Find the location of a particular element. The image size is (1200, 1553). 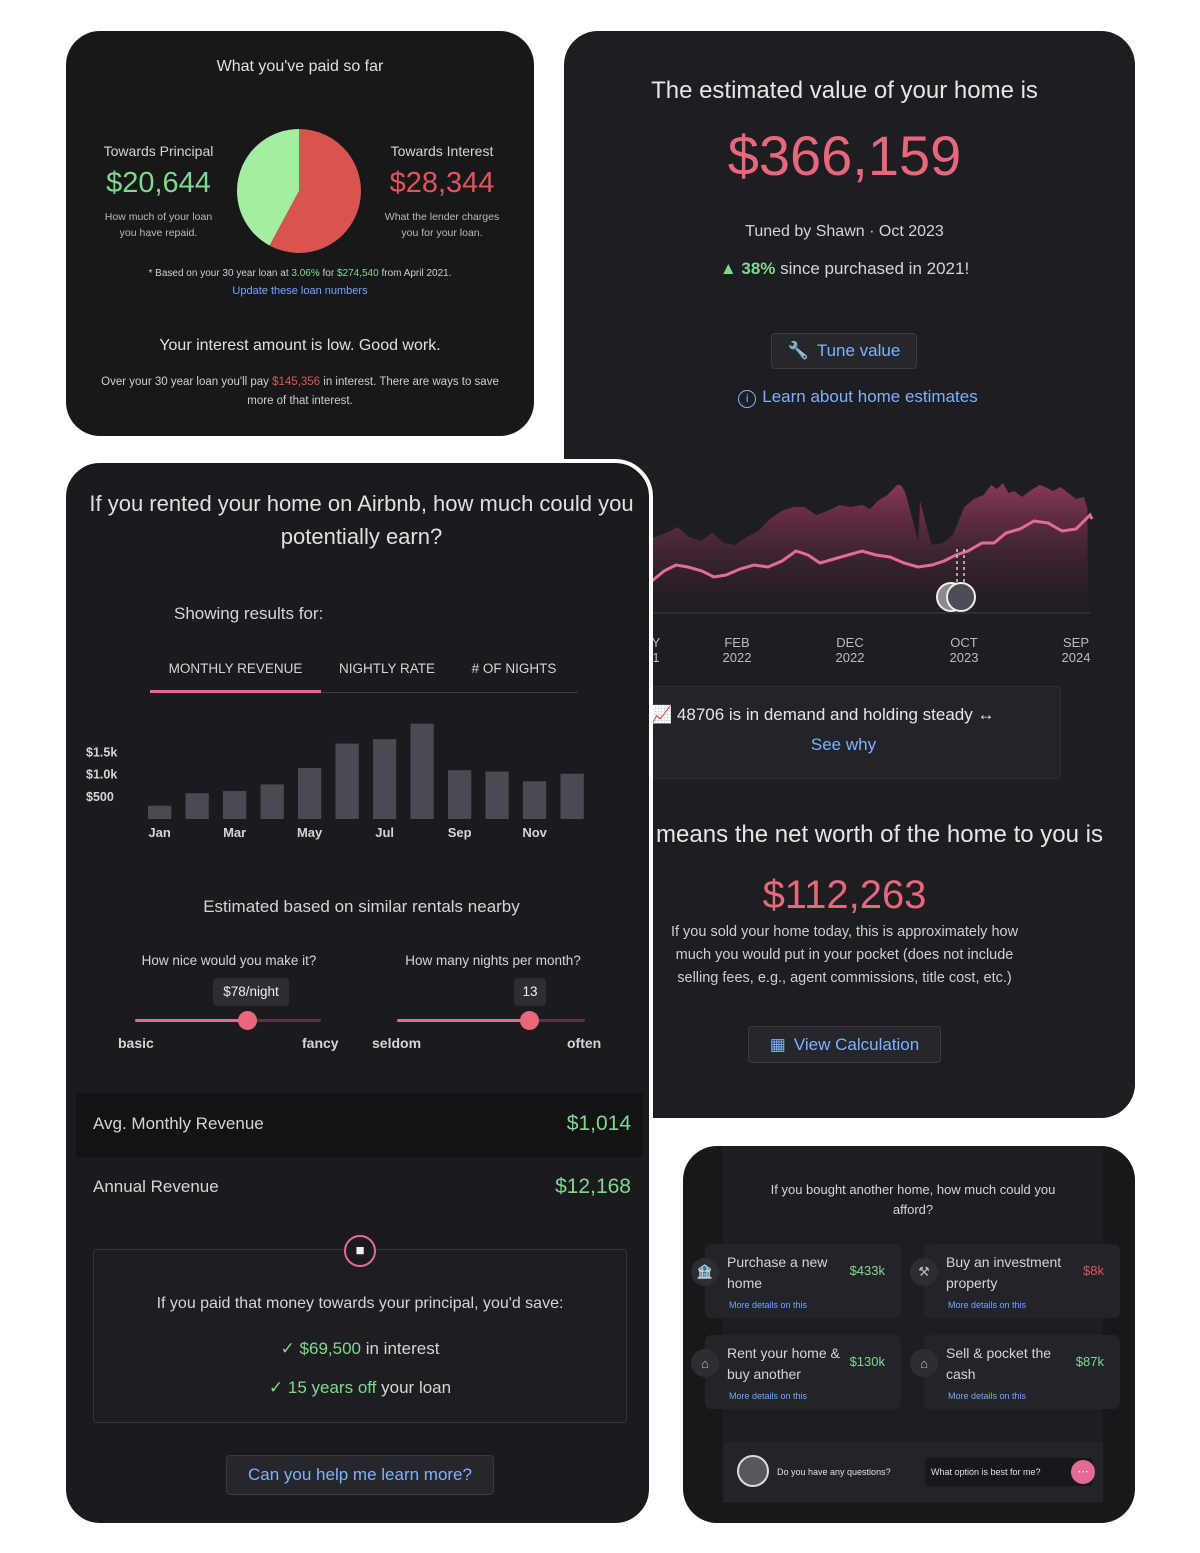

nice-min-label: basic is located at coordinates (136, 1043).